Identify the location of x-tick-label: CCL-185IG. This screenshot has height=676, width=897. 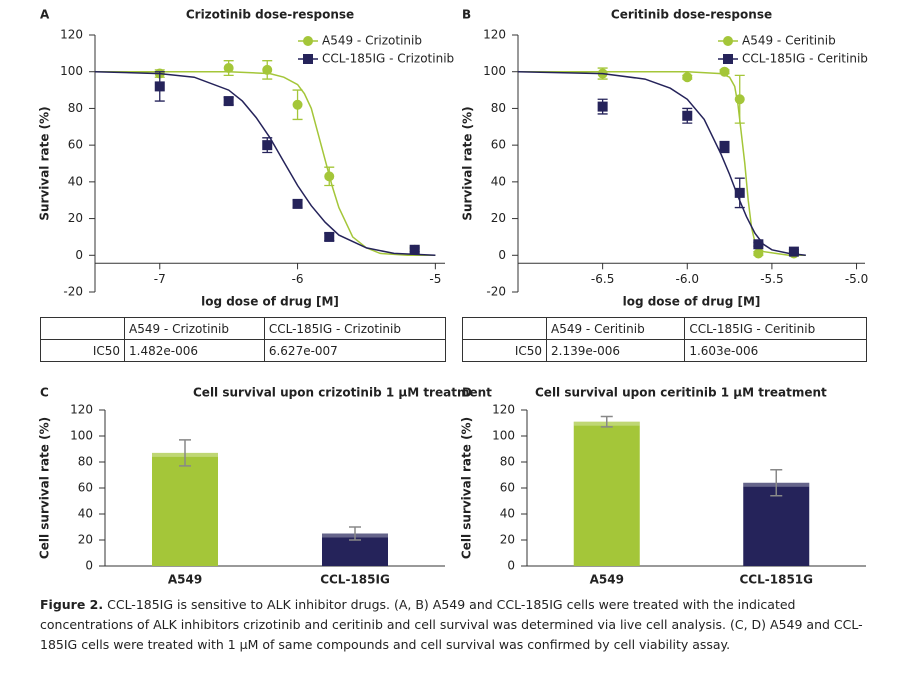
(355, 580).